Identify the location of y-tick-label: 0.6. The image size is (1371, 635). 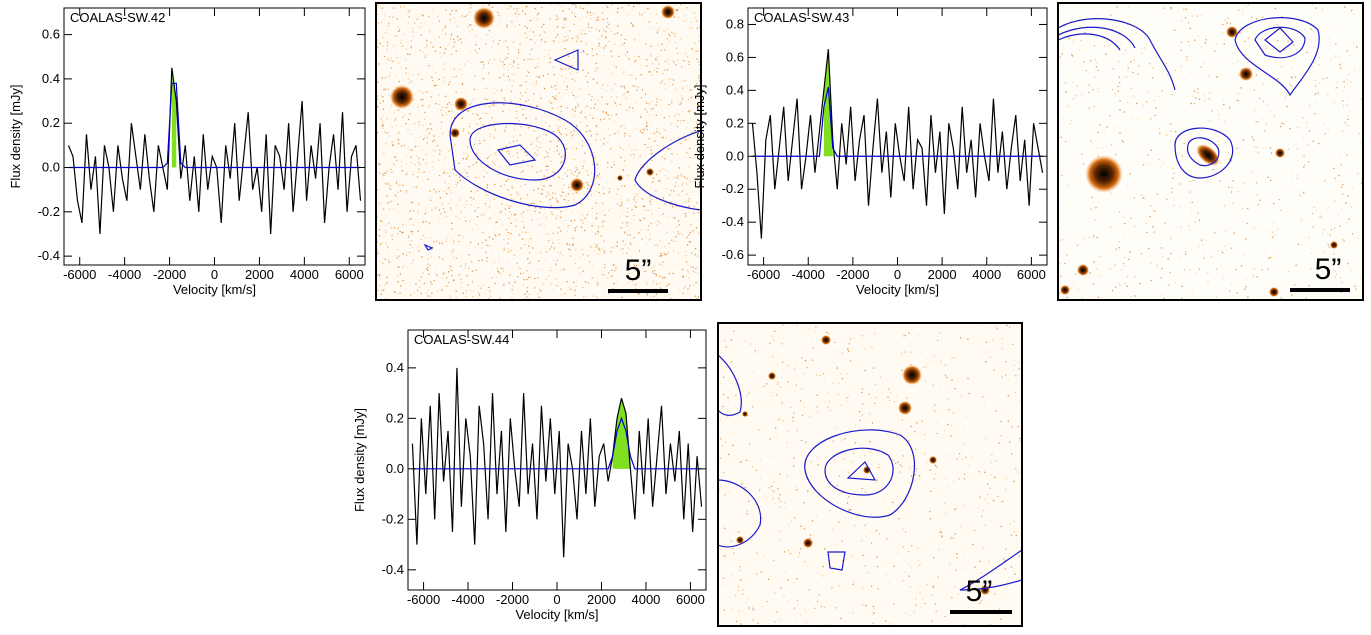
(735, 56).